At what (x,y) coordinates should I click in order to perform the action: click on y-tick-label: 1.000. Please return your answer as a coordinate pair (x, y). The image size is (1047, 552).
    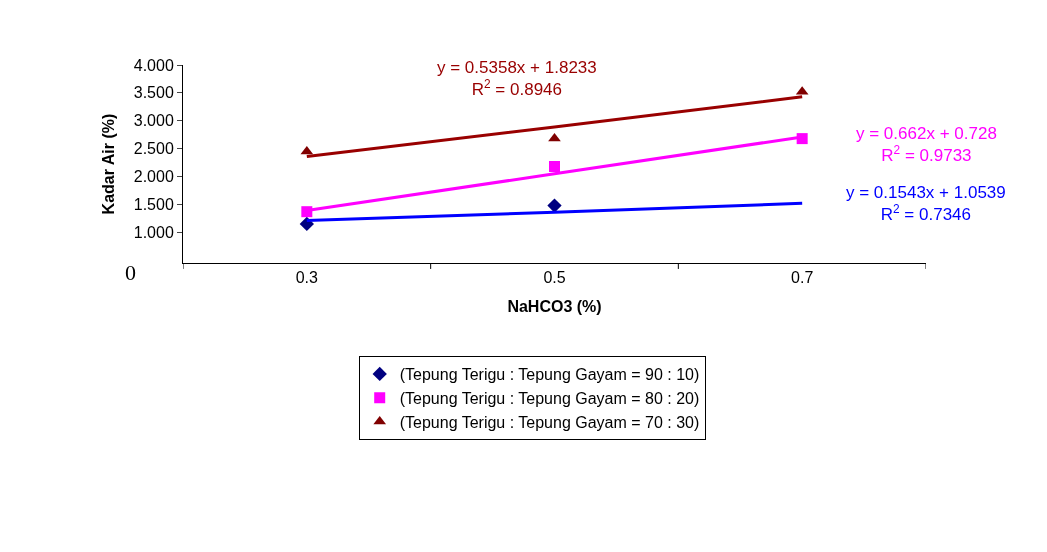
    Looking at the image, I should click on (153, 232).